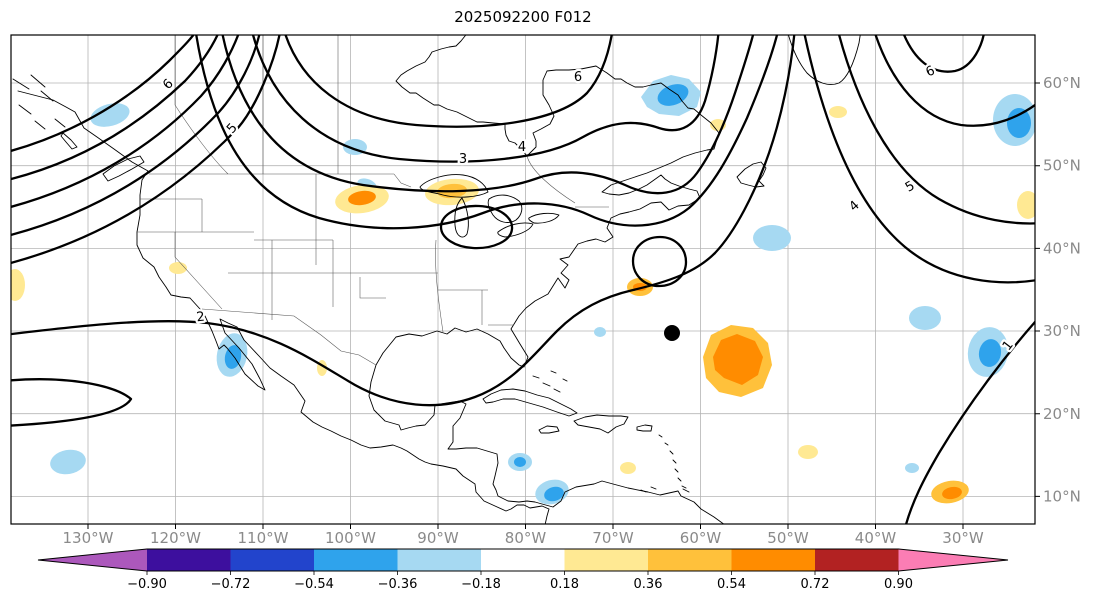  Describe the element at coordinates (523, 560) in the screenshot. I see `colorbar-fills` at that location.